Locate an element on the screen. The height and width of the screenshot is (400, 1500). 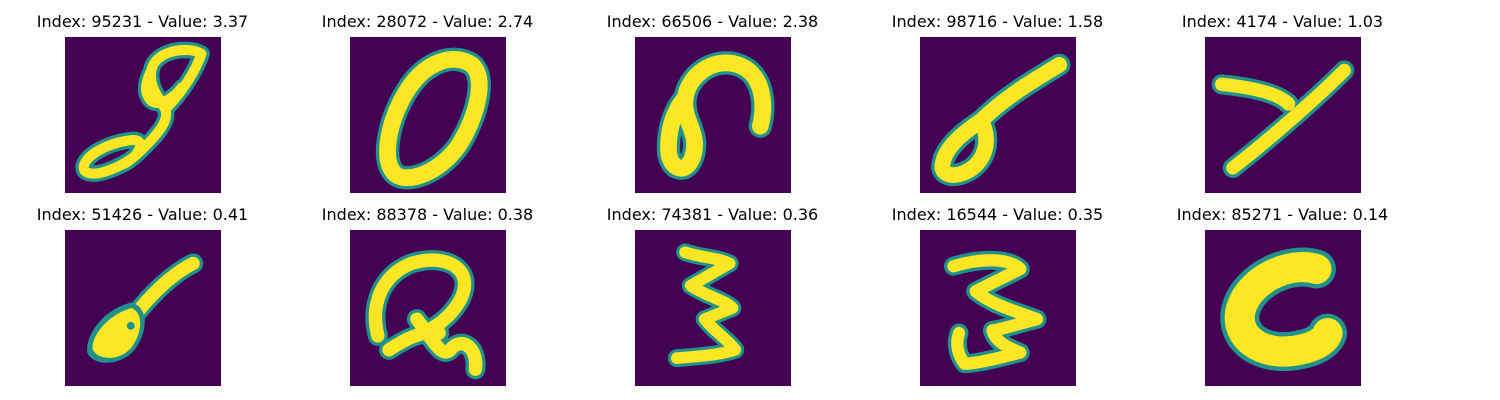
panel-title: Index: 16544 - Value: 0.35 is located at coordinates (997, 214).